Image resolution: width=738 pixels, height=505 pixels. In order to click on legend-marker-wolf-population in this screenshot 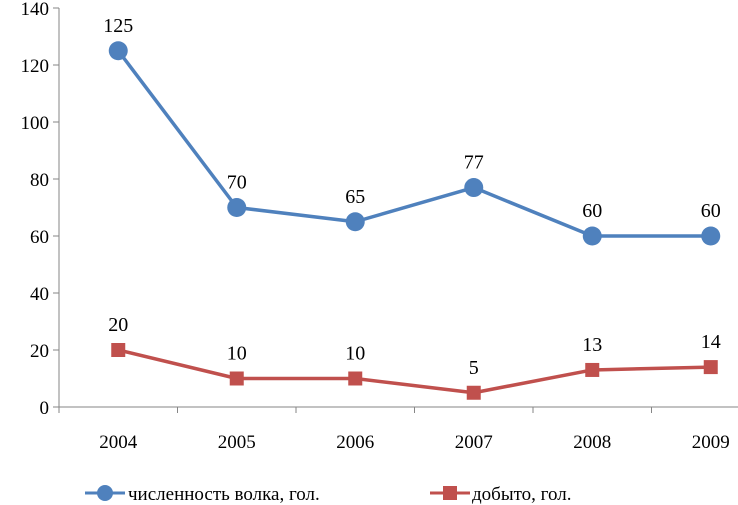, I will do `click(105, 493)`.